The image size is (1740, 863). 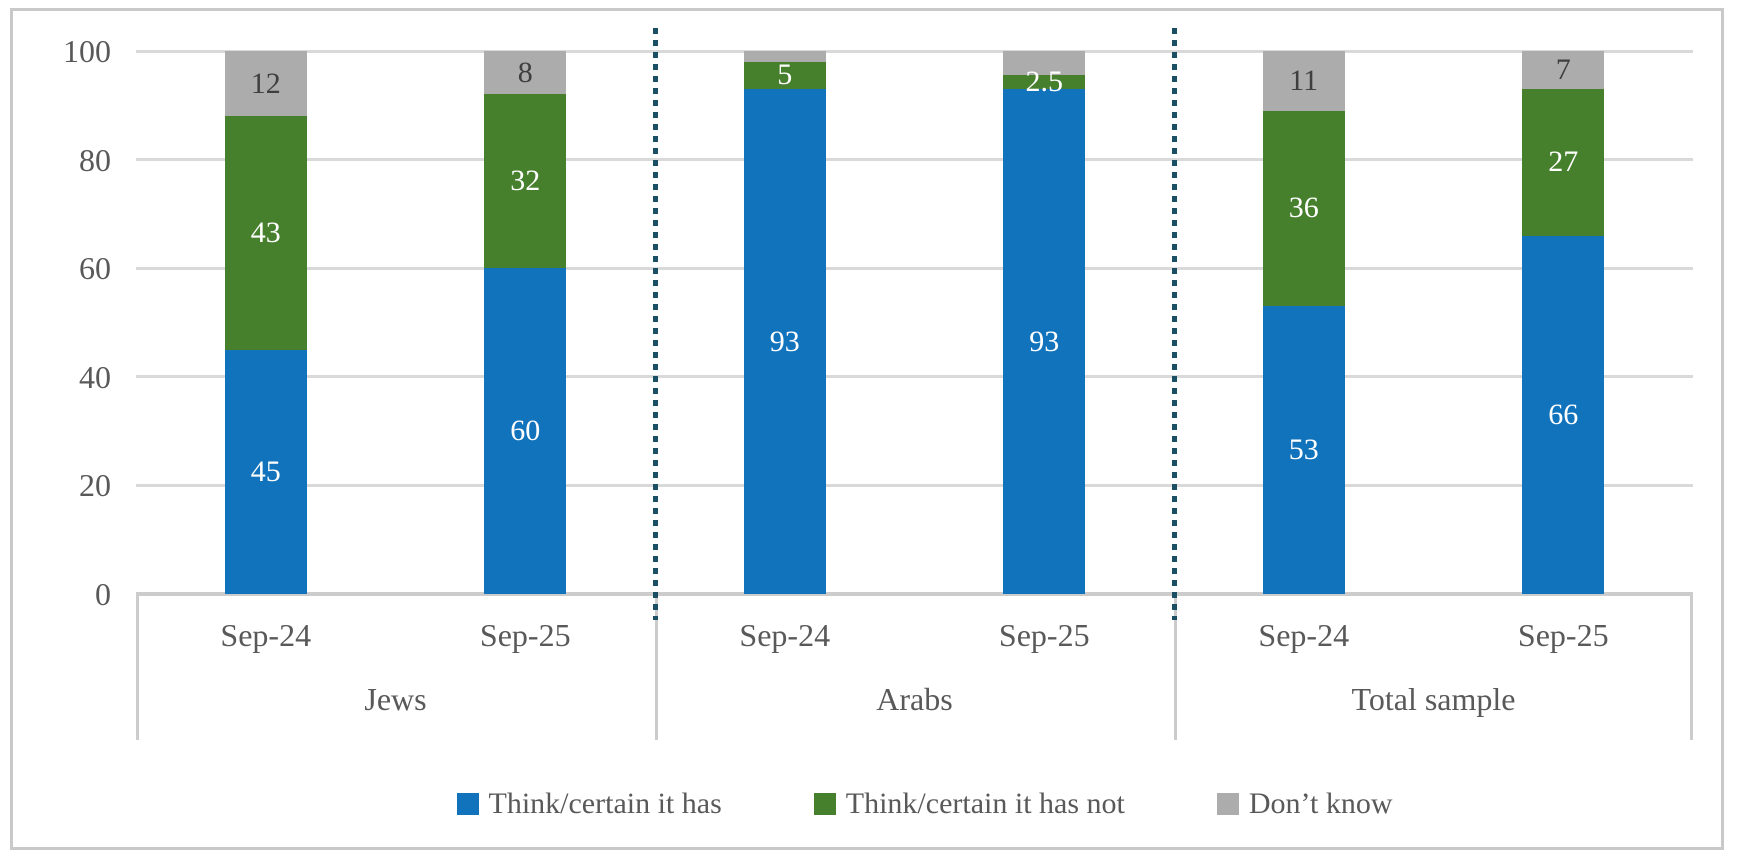 What do you see at coordinates (1320, 803) in the screenshot?
I see `legend-label: Don’t know` at bounding box center [1320, 803].